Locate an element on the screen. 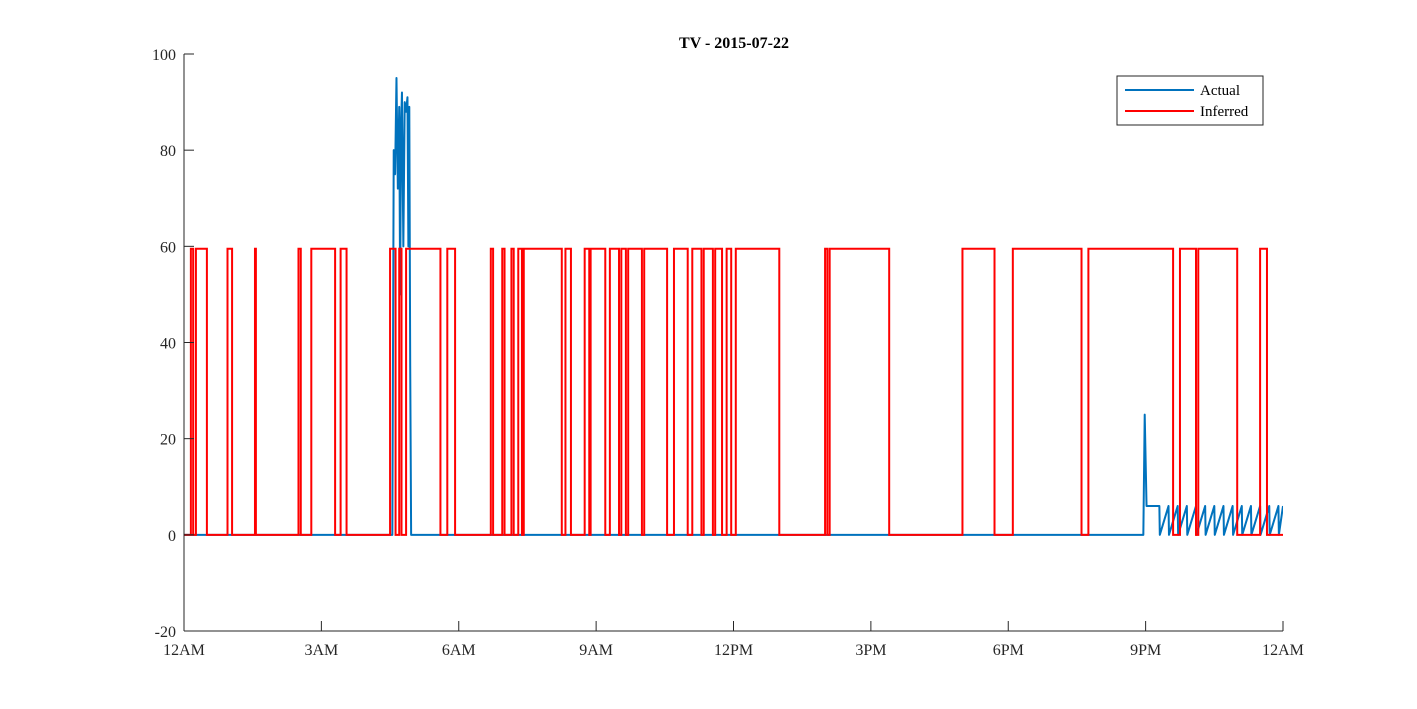 This screenshot has width=1417, height=709. x-tick-label: 3PM is located at coordinates (870, 650).